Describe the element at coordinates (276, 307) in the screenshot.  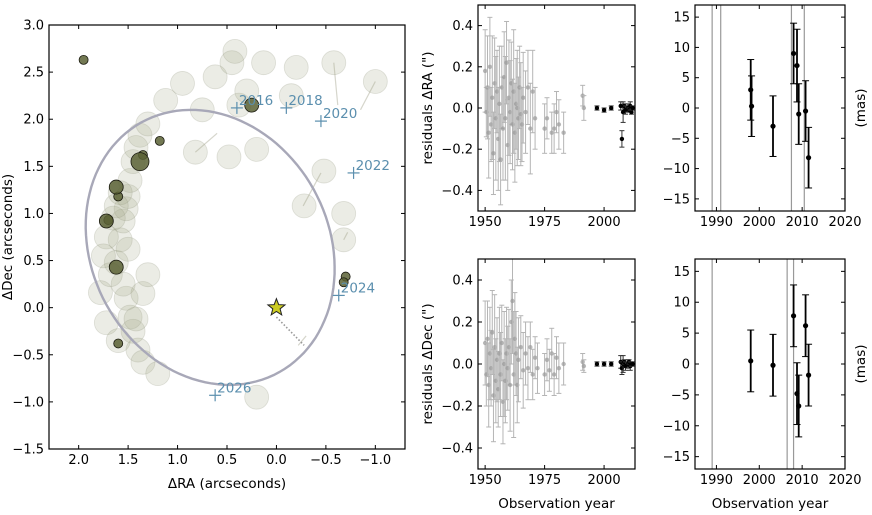
I see `host-star-marker` at that location.